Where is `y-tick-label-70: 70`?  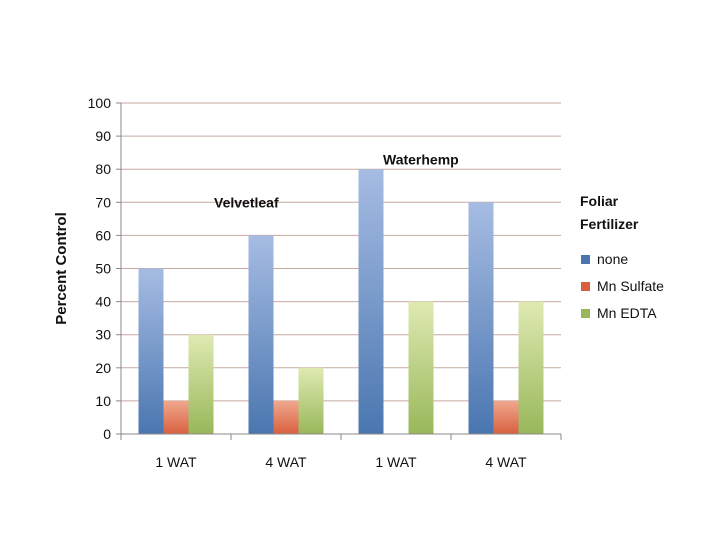
y-tick-label-70: 70 is located at coordinates (103, 202).